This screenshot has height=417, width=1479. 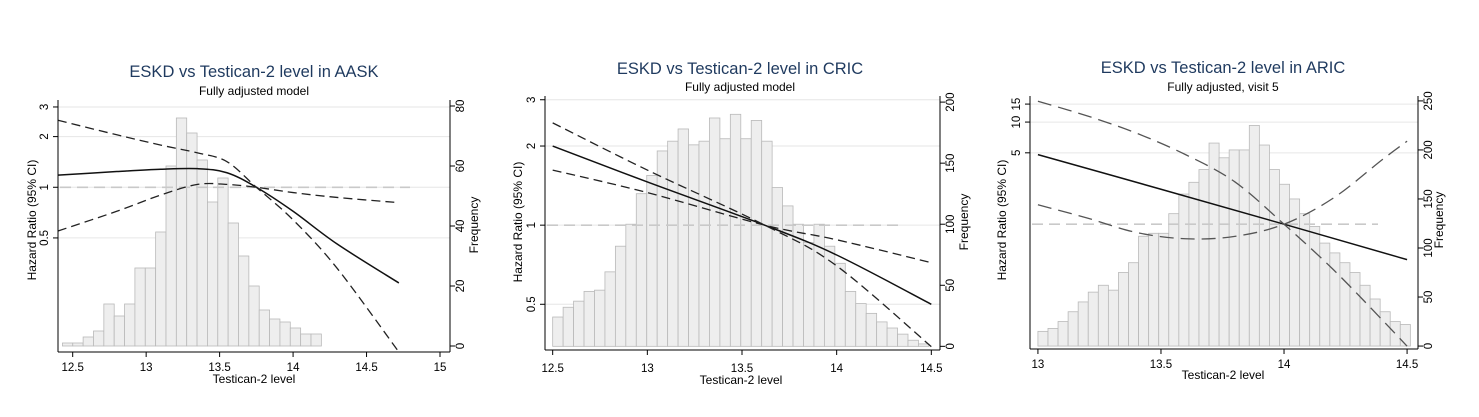 I want to click on hr-curve-estimate, so click(x=228, y=225).